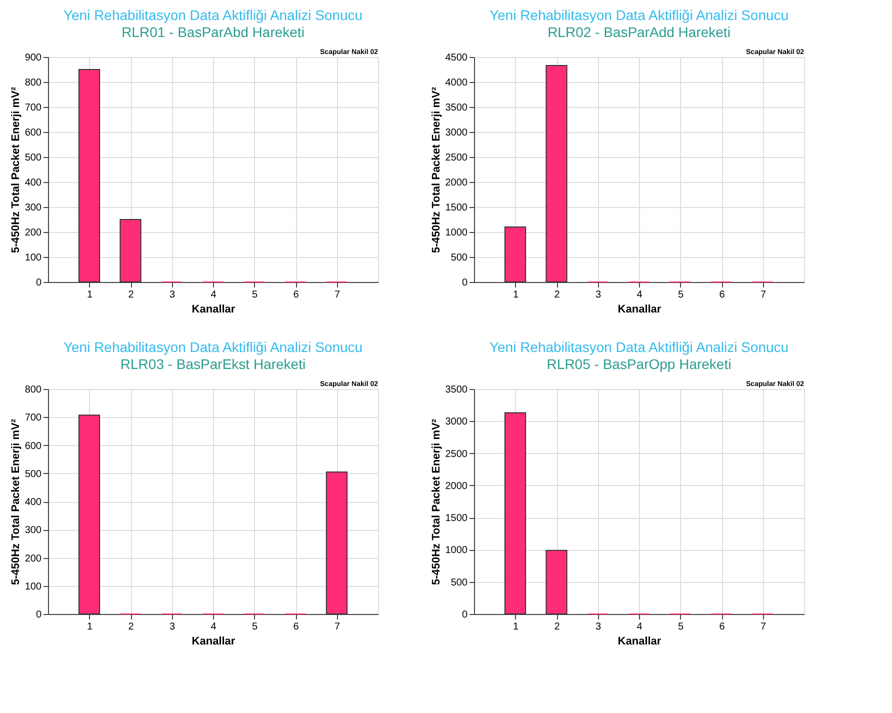  What do you see at coordinates (639, 32) in the screenshot?
I see `chart-subtitle: RLR02 - BasParAdd Hareketi` at bounding box center [639, 32].